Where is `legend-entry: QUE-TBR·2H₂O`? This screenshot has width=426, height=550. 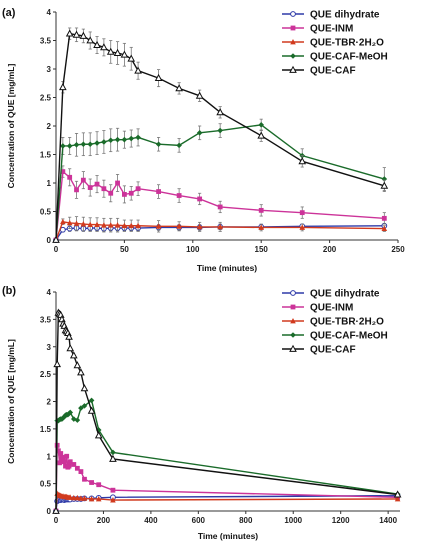
legend-entry: QUE-TBR·2H₂O is located at coordinates (333, 322).